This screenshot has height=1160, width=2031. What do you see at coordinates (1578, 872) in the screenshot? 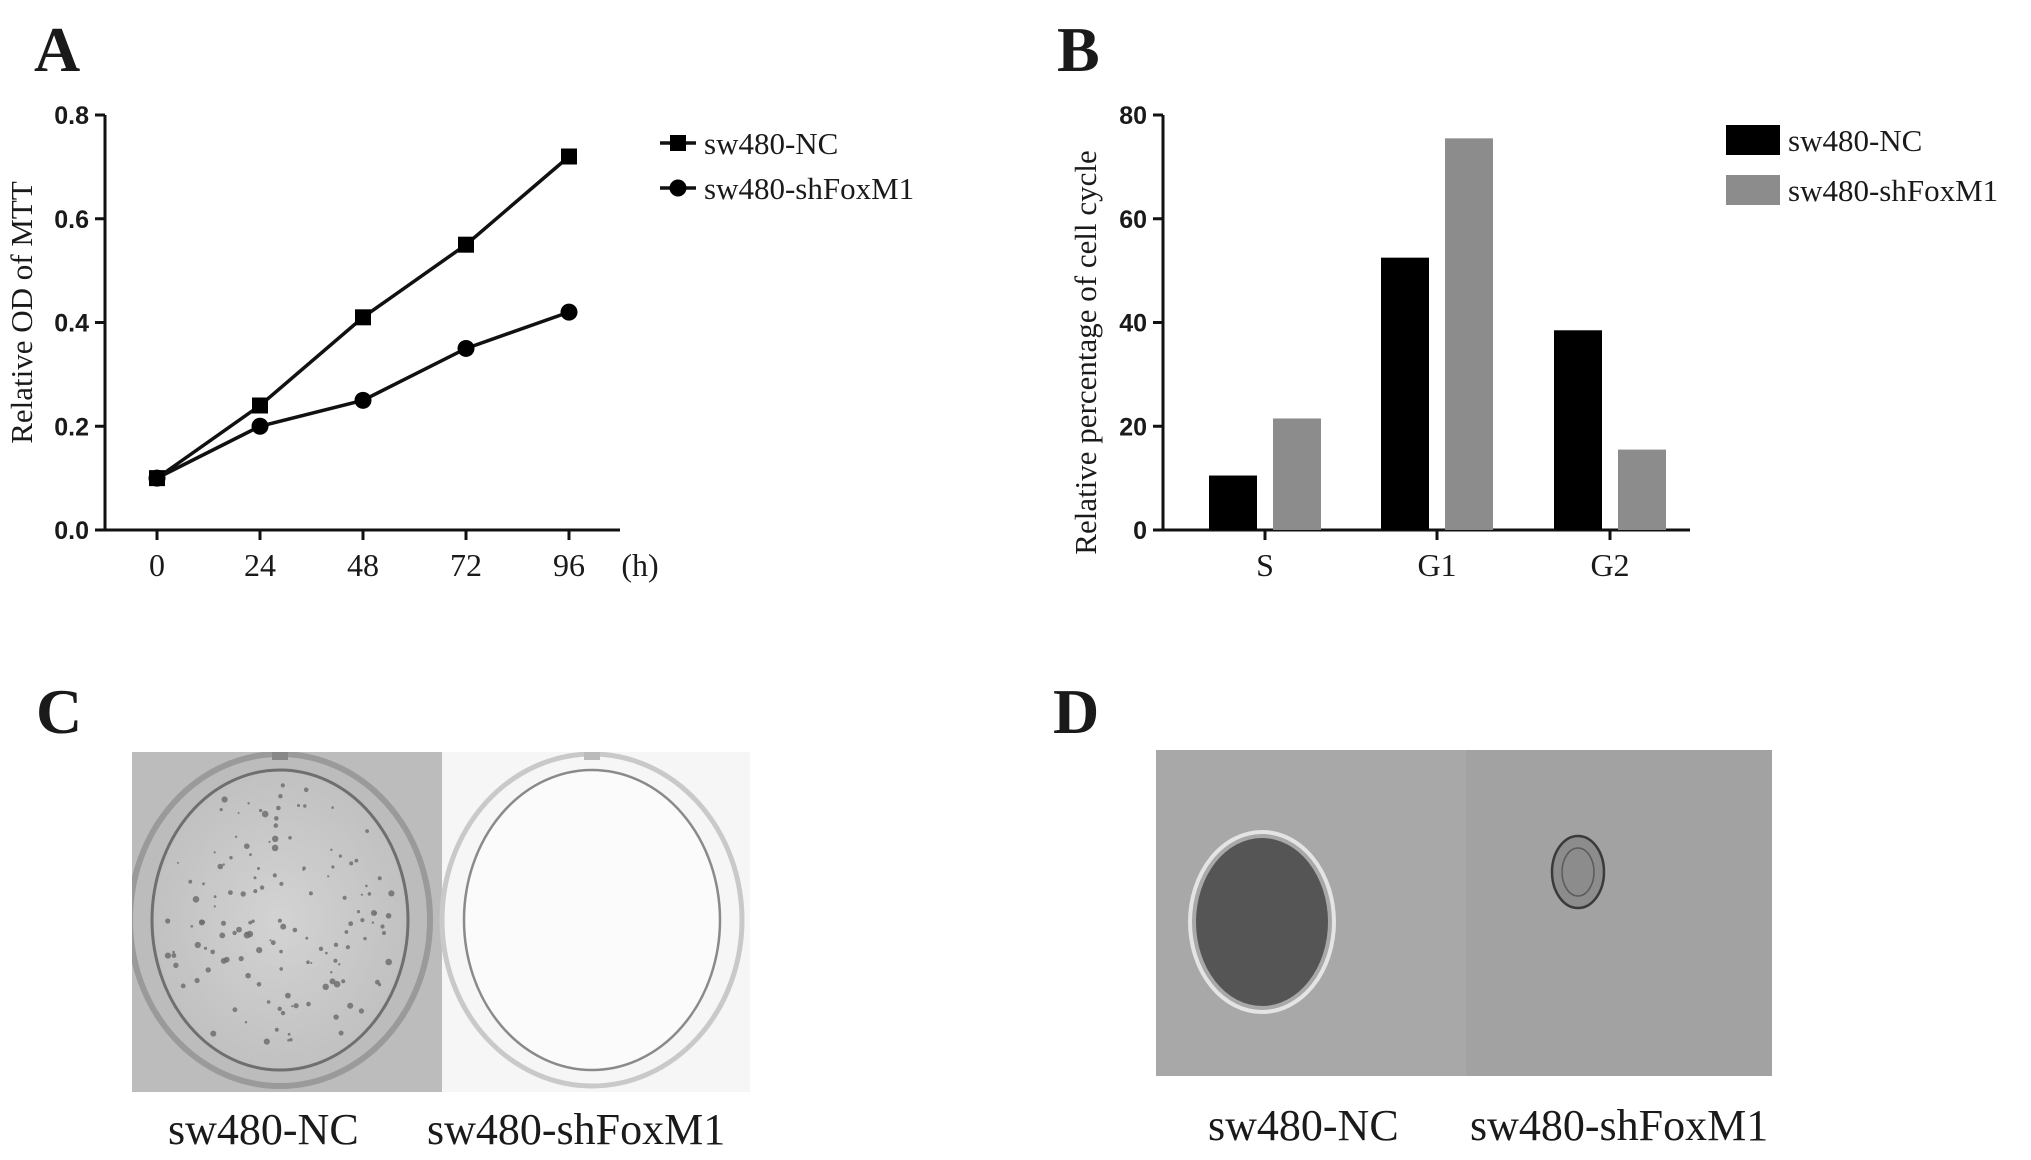
I see `small-sphere-inner` at bounding box center [1578, 872].